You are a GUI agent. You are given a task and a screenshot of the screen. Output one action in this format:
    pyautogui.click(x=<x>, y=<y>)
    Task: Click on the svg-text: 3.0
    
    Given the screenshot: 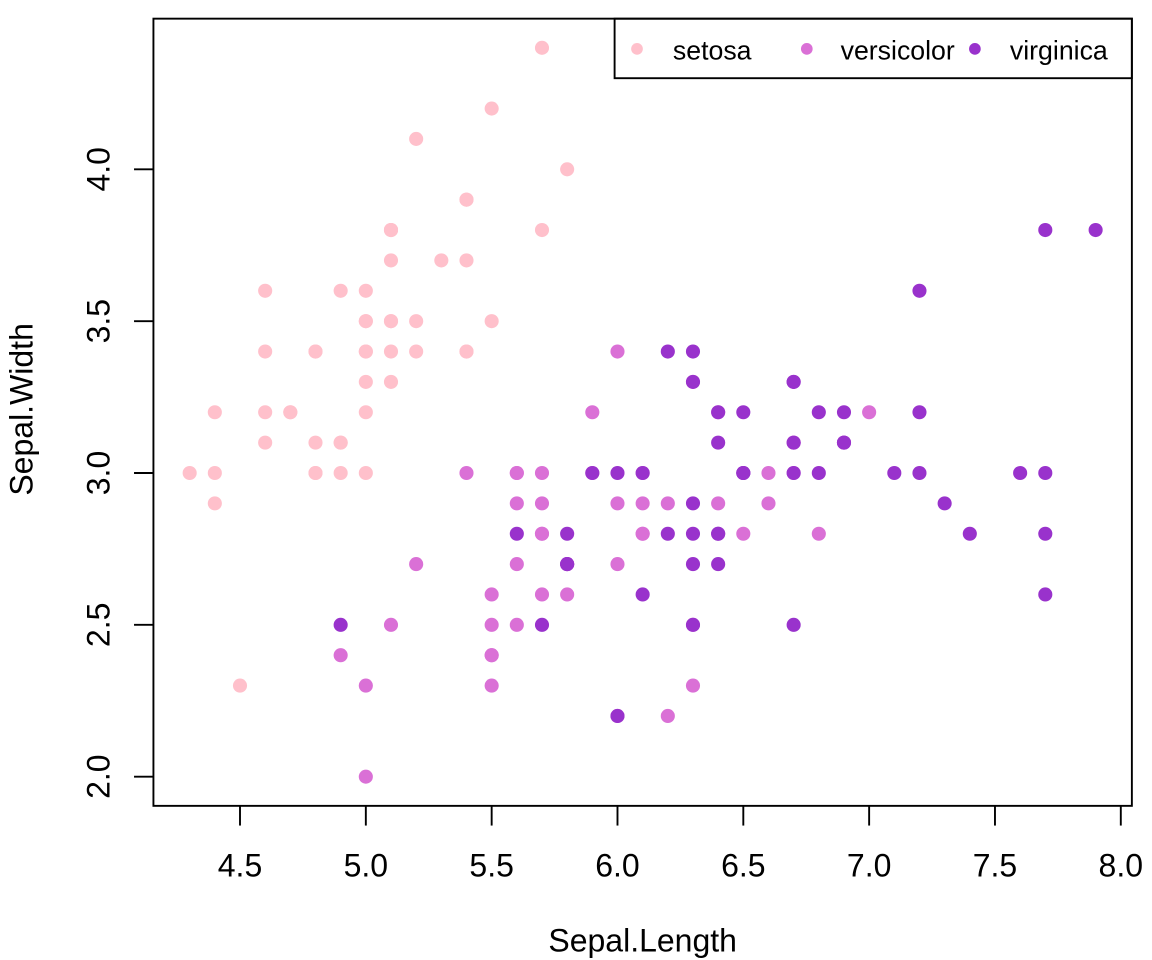 What is the action you would take?
    pyautogui.click(x=98, y=473)
    